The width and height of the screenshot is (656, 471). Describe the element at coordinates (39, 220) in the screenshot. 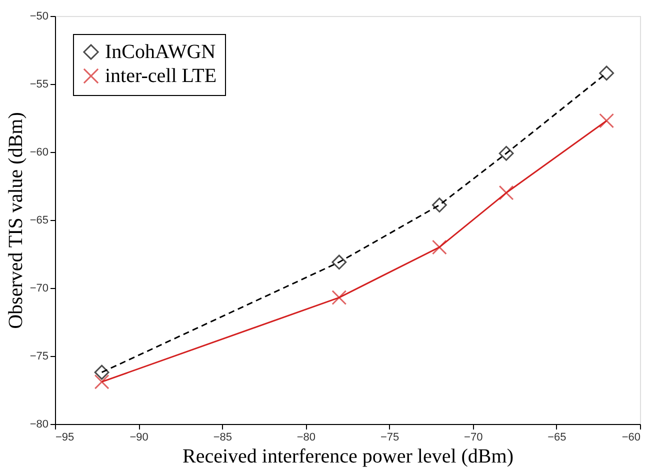

I see `y-tick-label: −65` at that location.